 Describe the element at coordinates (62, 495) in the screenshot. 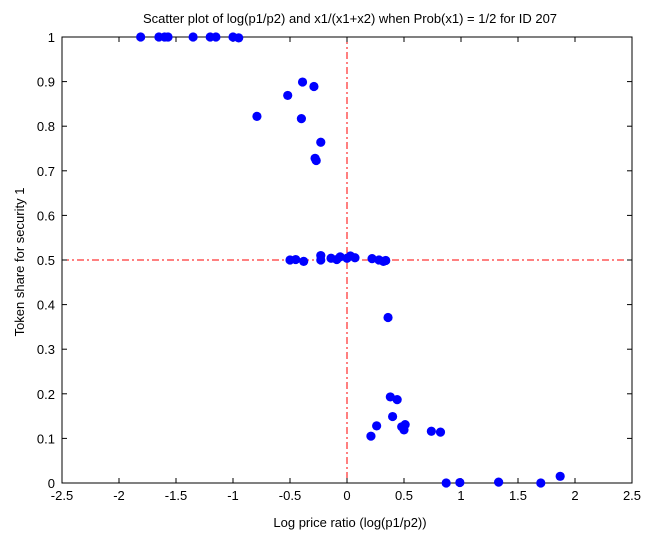

I see `x-tick-label: -2.5` at that location.